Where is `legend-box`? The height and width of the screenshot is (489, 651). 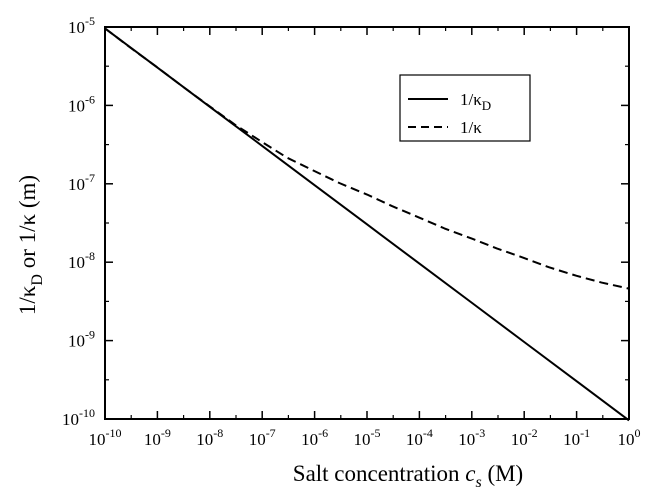 legend-box is located at coordinates (465, 108).